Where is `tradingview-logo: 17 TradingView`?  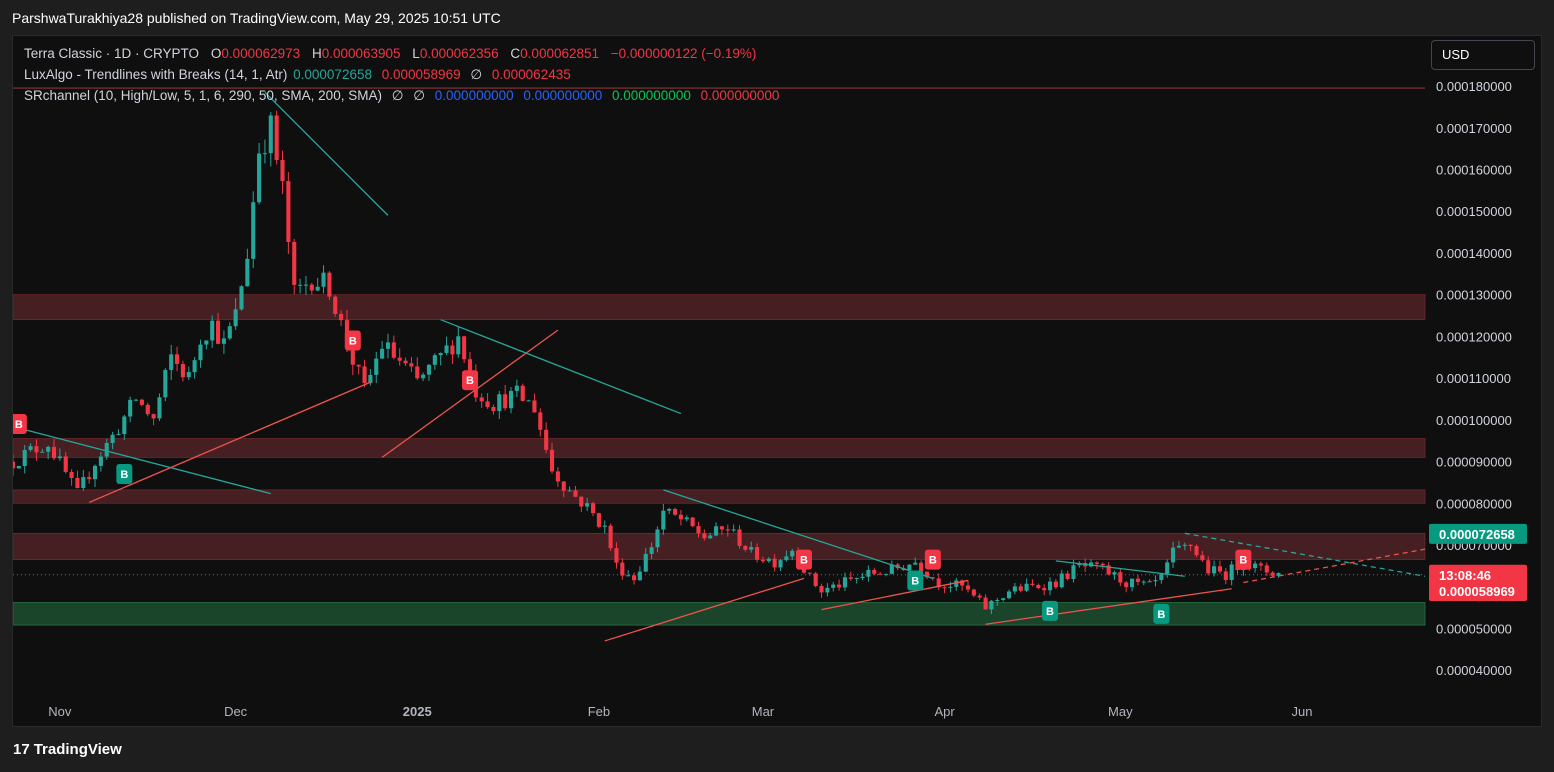 tradingview-logo: 17 TradingView is located at coordinates (67, 749).